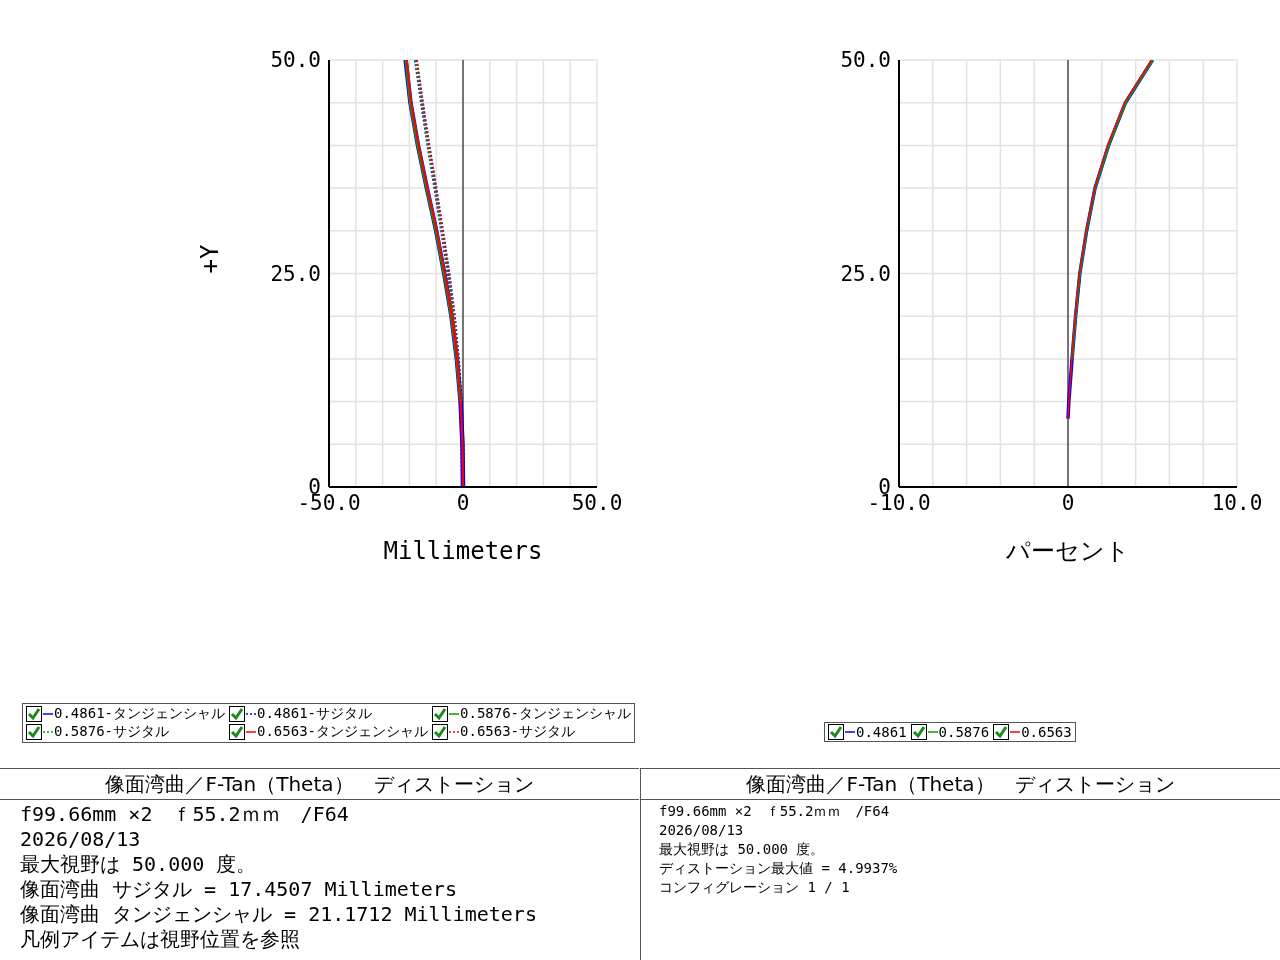  Describe the element at coordinates (463, 551) in the screenshot. I see `x-axis-title: Millimeters` at that location.